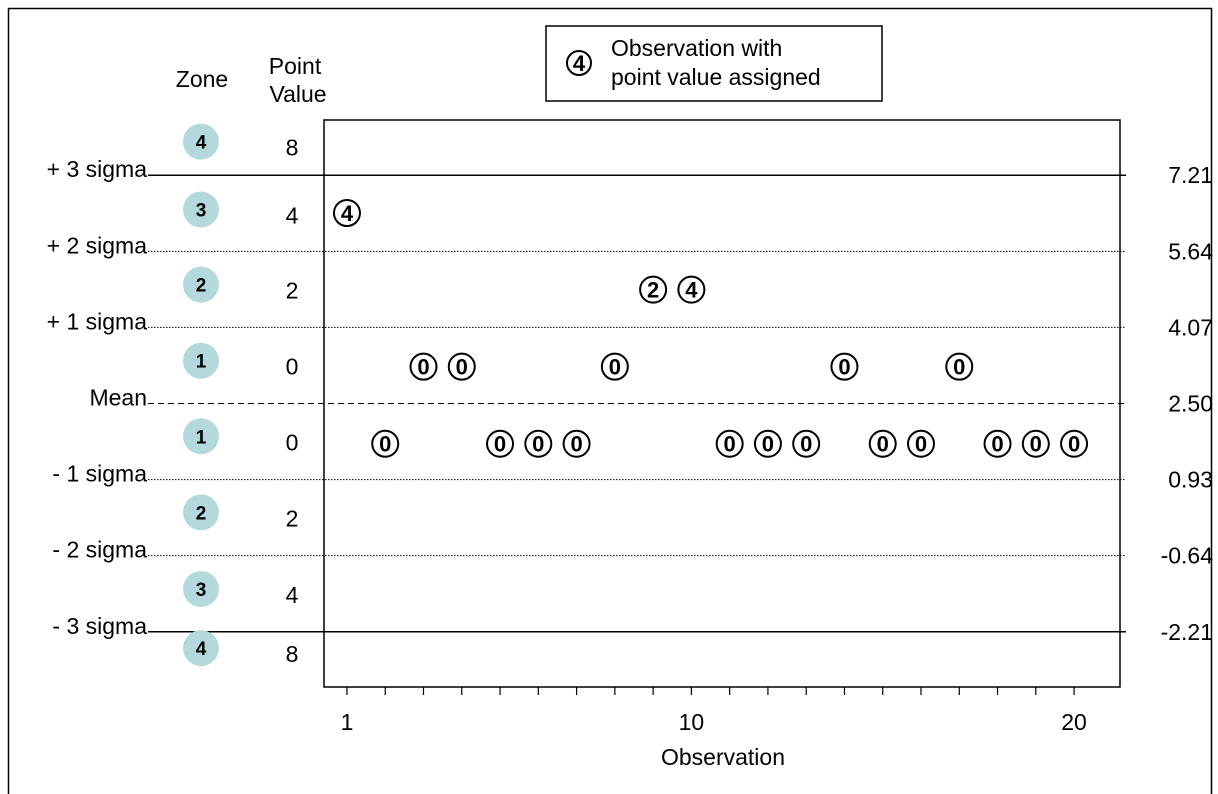 This screenshot has width=1218, height=794. I want to click on legend-box, so click(714, 63).